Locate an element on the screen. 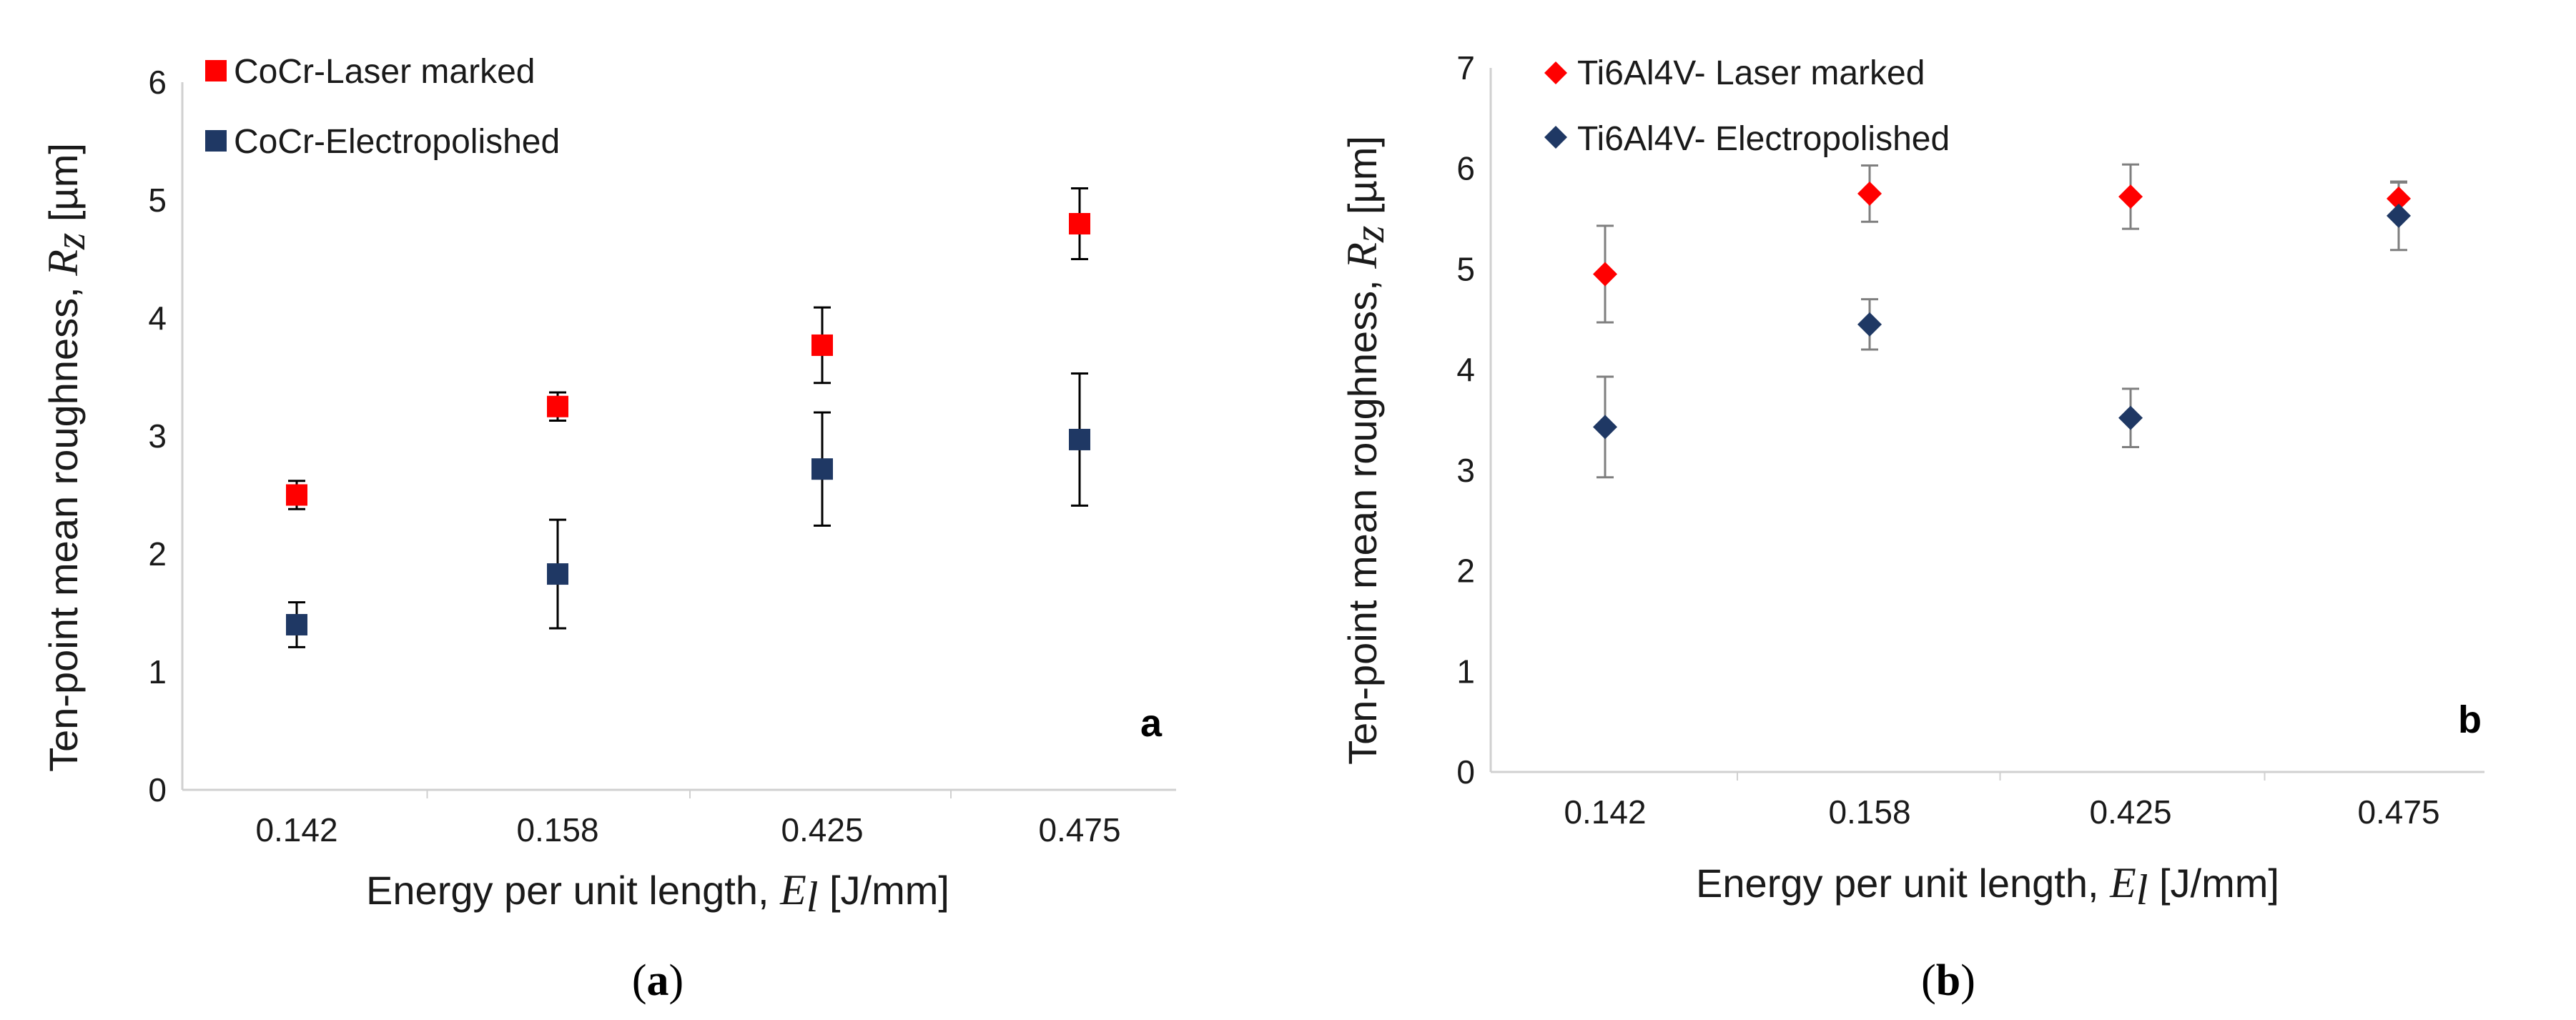  panel-b-y-tick-label: 2 is located at coordinates (1465, 571).